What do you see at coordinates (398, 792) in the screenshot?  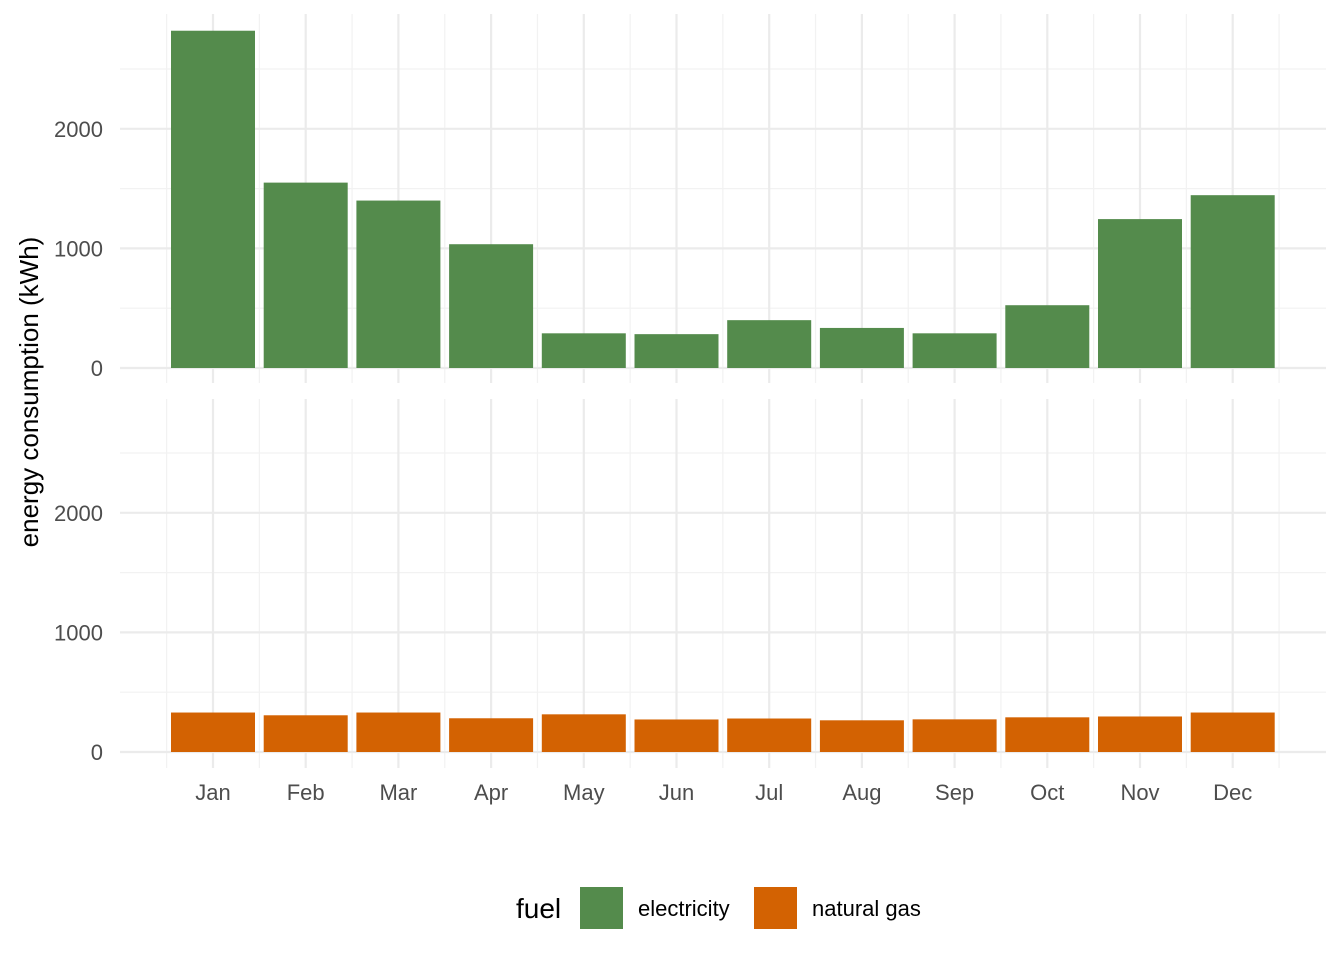 I see `x-tick-label: Mar` at bounding box center [398, 792].